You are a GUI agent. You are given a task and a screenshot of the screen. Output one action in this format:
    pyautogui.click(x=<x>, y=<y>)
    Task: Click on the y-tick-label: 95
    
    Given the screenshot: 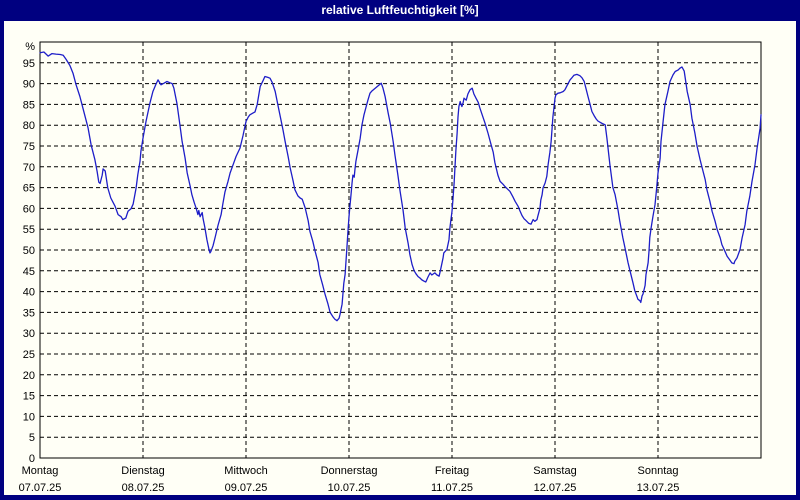 What is the action you would take?
    pyautogui.click(x=29, y=64)
    